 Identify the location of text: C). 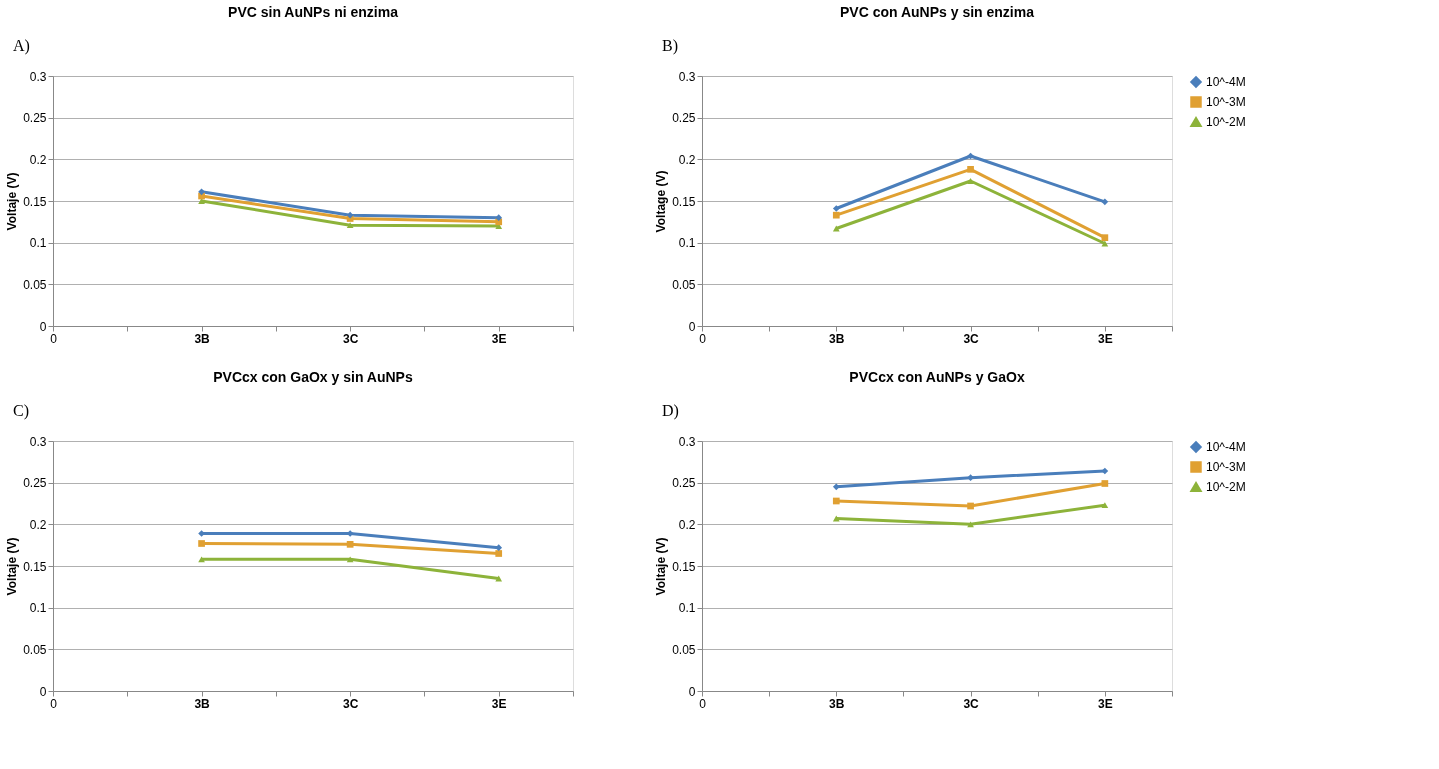
(21, 411).